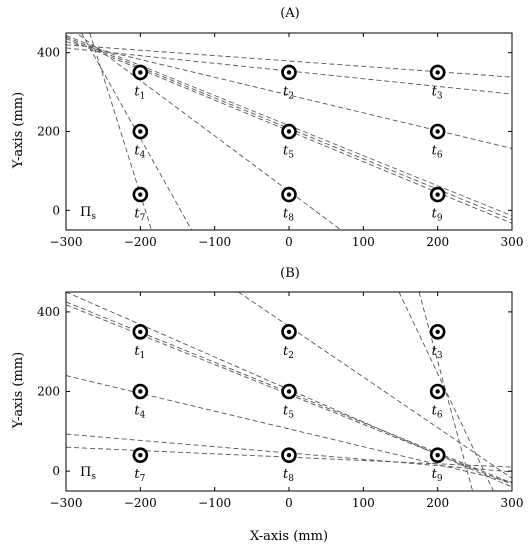 Image resolution: width=531 pixels, height=550 pixels. What do you see at coordinates (437, 82) in the screenshot?
I see `panel-a-target-3: t3` at bounding box center [437, 82].